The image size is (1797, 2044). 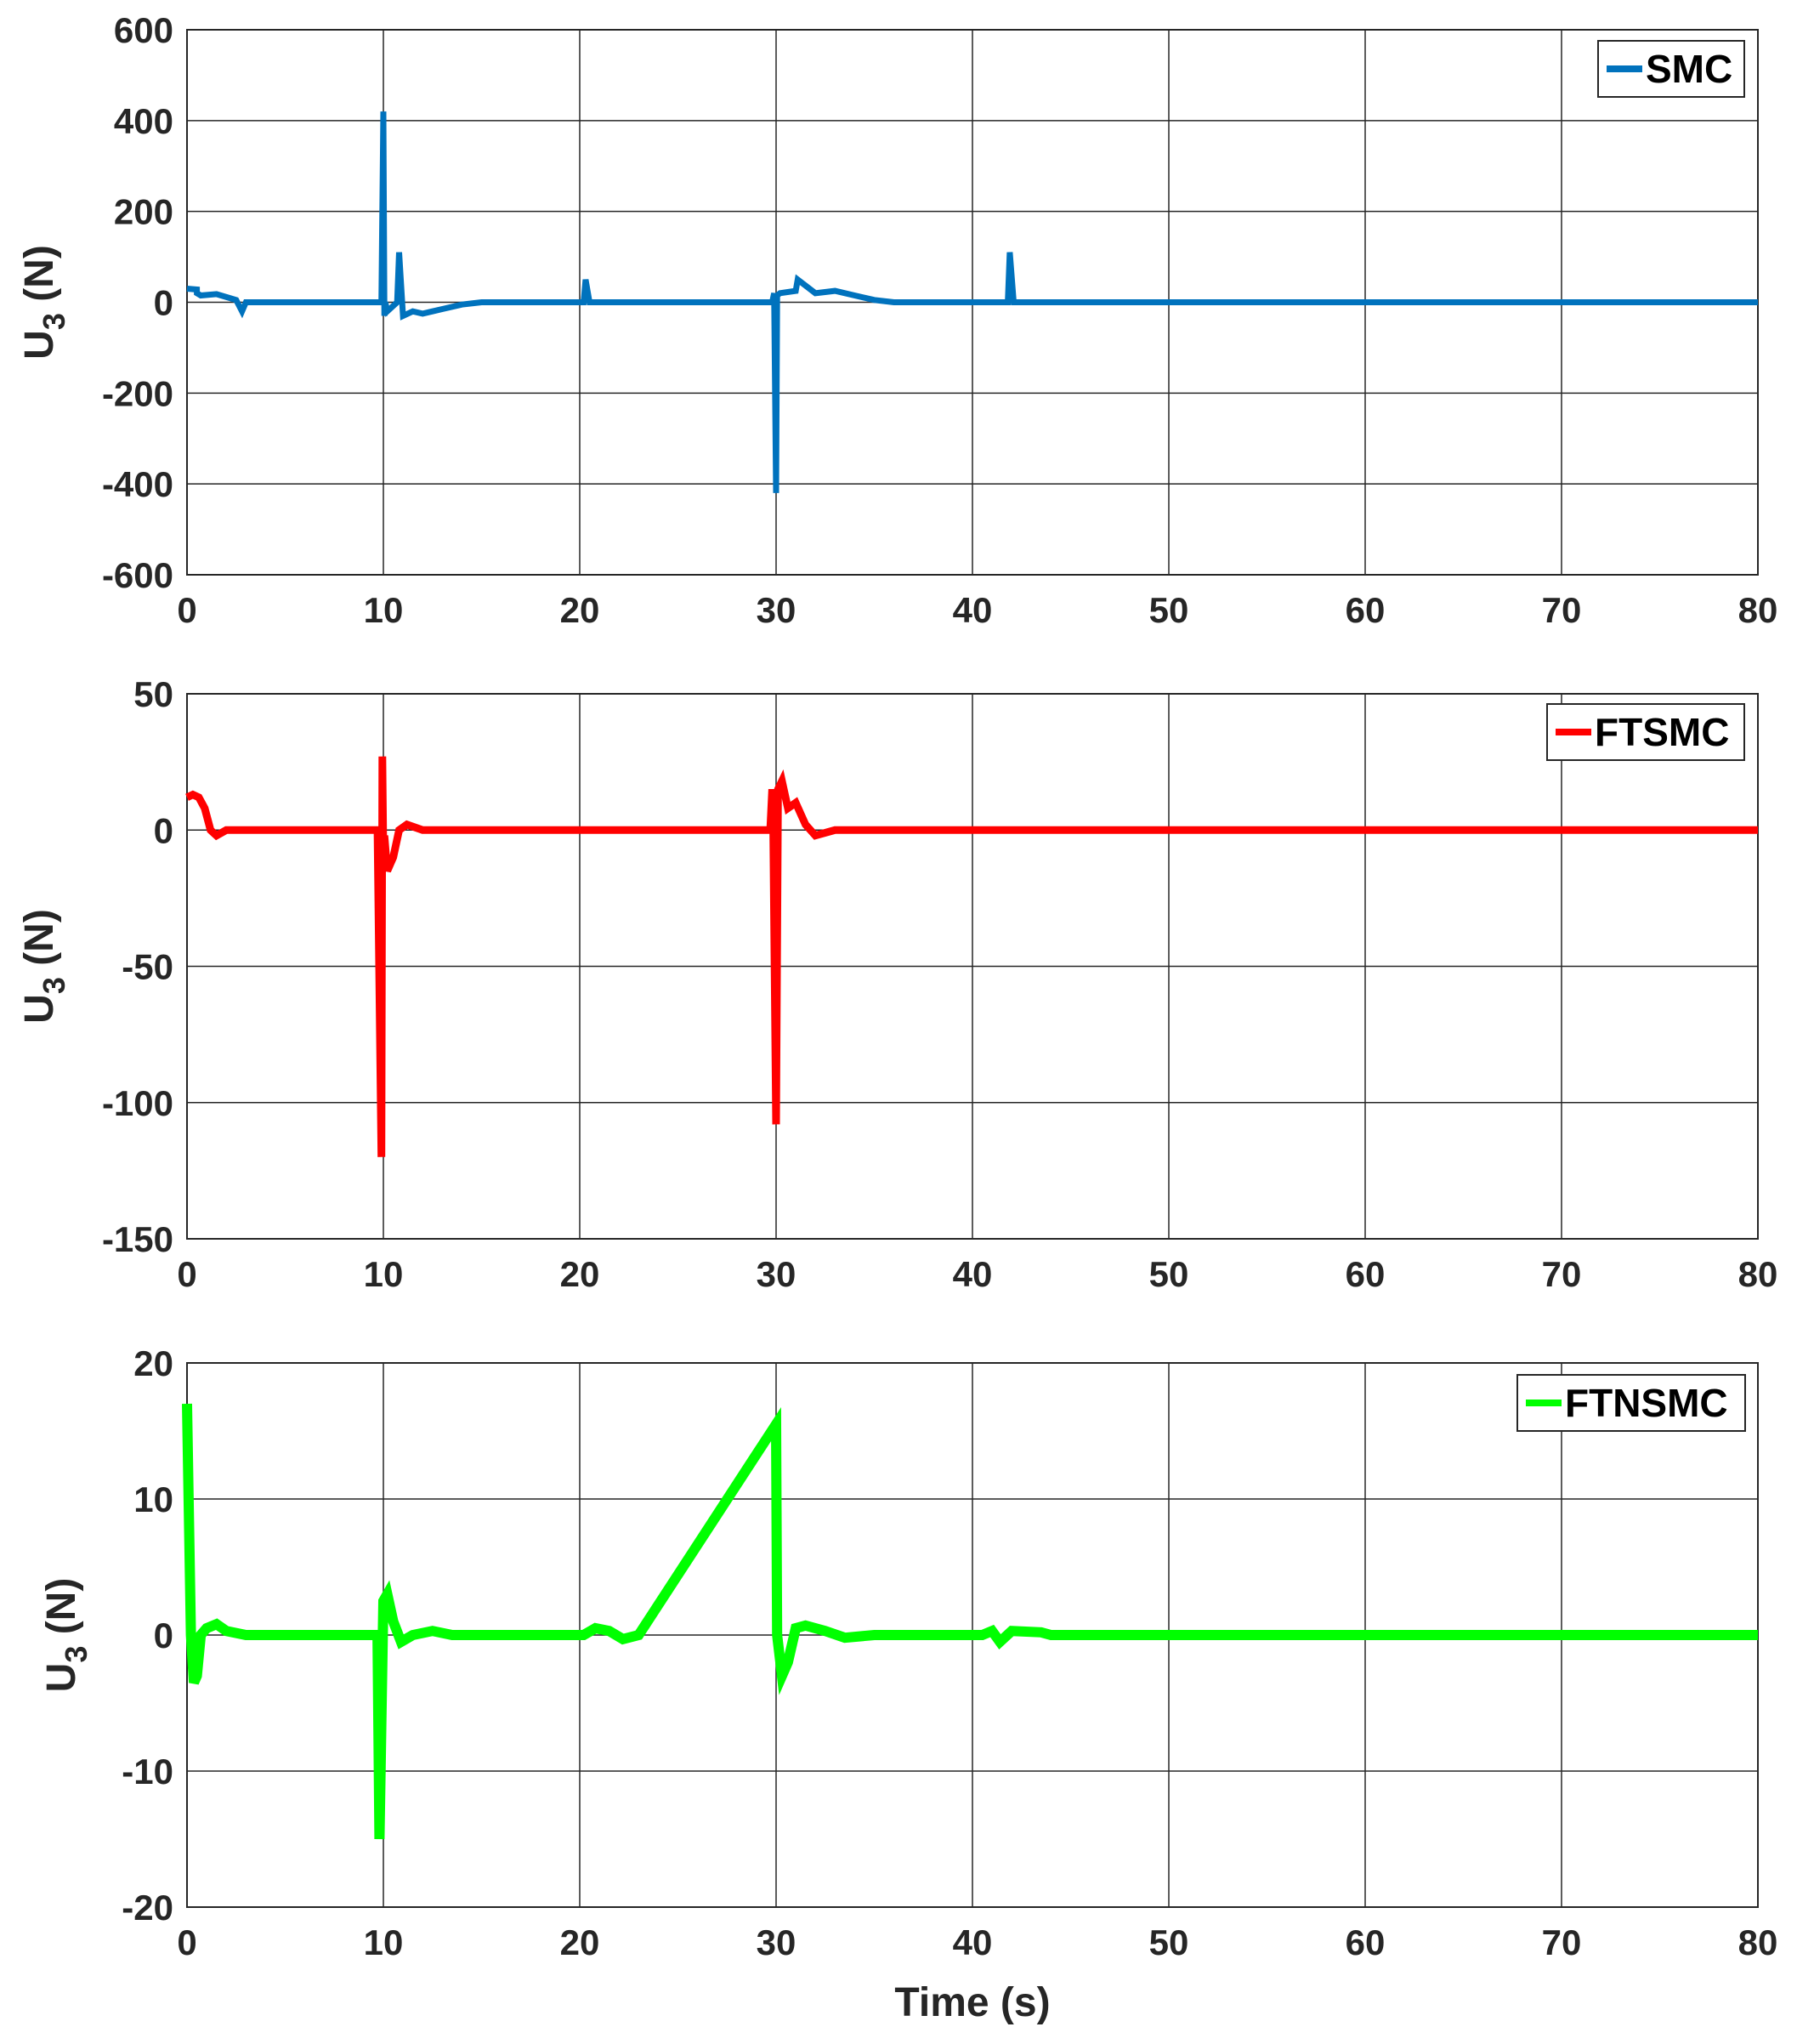 What do you see at coordinates (148, 1908) in the screenshot?
I see `y-tick-label: -20` at bounding box center [148, 1908].